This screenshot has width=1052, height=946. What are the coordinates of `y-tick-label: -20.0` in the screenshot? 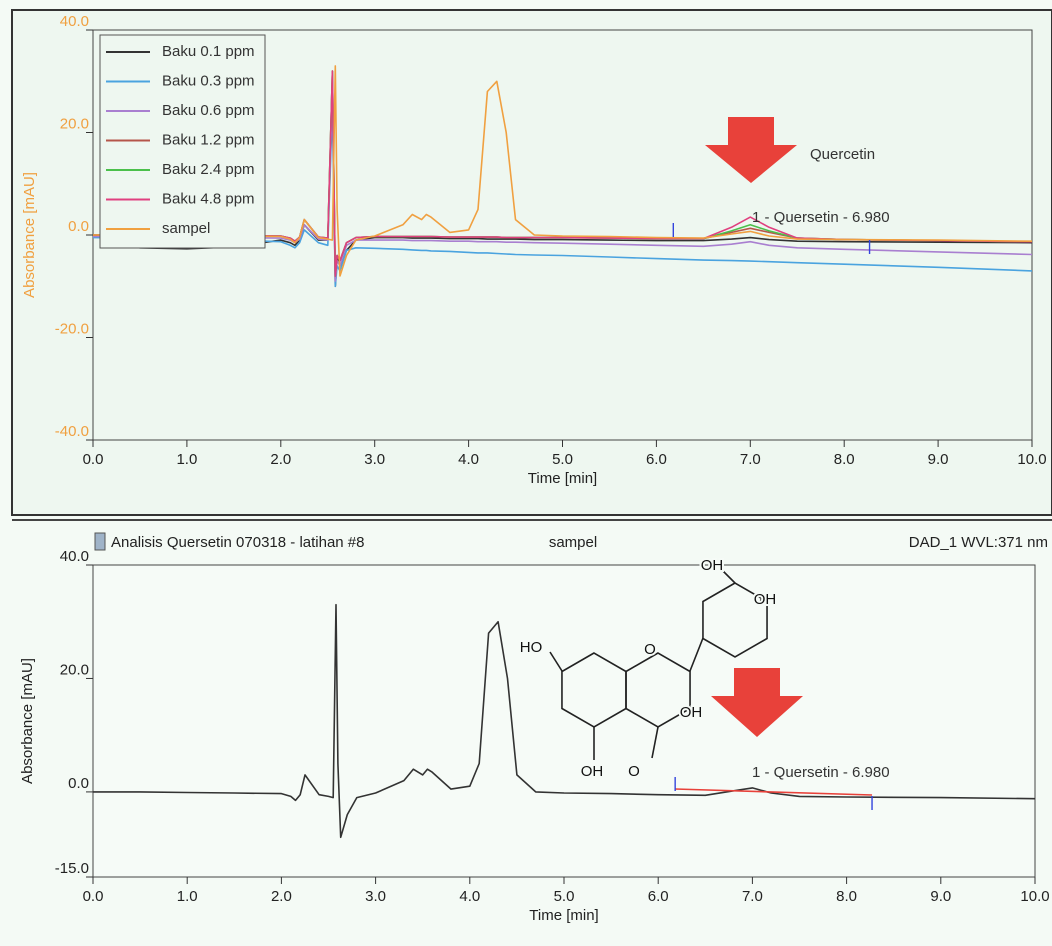 It's located at (72, 328).